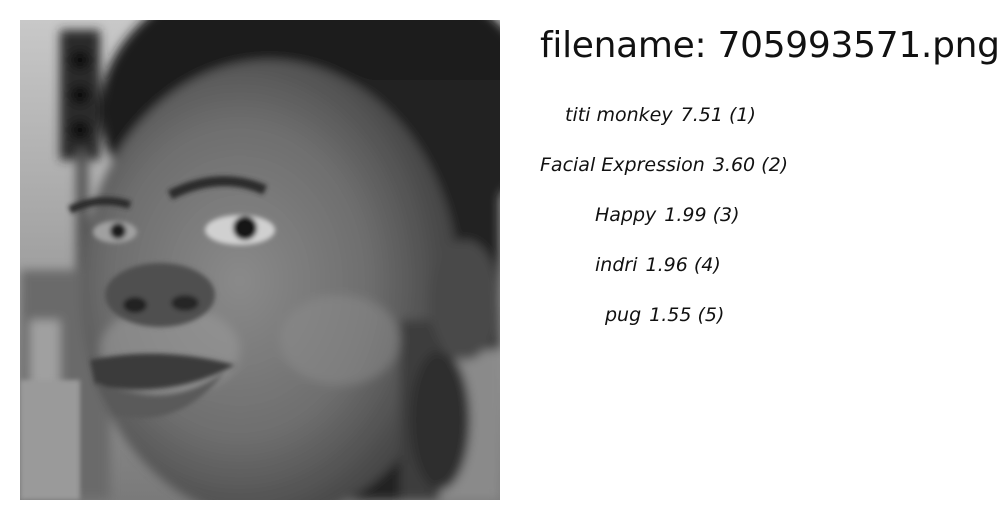 The width and height of the screenshot is (1000, 520). I want to click on prediction-row: Facial Expression 3.60 (2), so click(664, 165).